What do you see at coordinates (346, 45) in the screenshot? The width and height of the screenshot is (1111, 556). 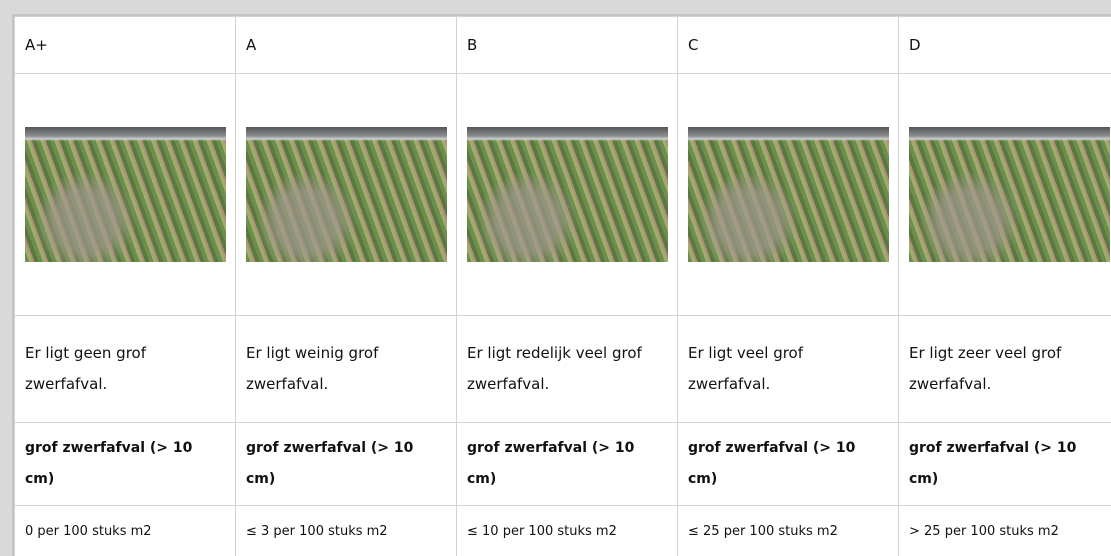 I see `header-cell: A` at bounding box center [346, 45].